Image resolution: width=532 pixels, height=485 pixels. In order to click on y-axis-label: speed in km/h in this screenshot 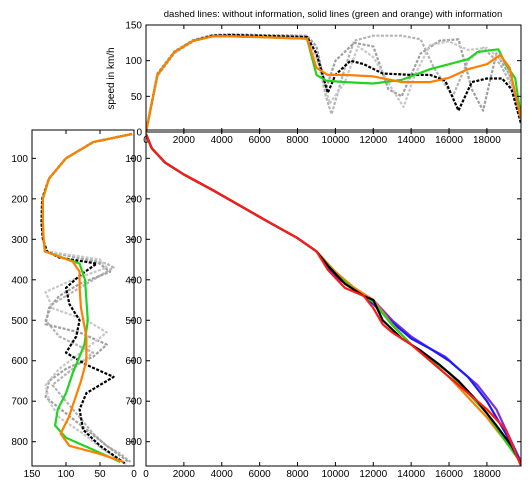, I will do `click(111, 78)`.